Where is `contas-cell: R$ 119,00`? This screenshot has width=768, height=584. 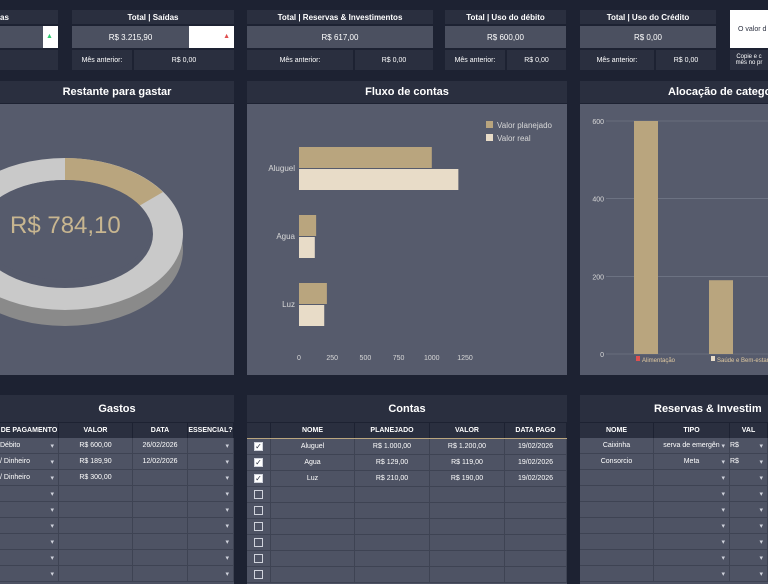
contas-cell: R$ 119,00 is located at coordinates (467, 463).